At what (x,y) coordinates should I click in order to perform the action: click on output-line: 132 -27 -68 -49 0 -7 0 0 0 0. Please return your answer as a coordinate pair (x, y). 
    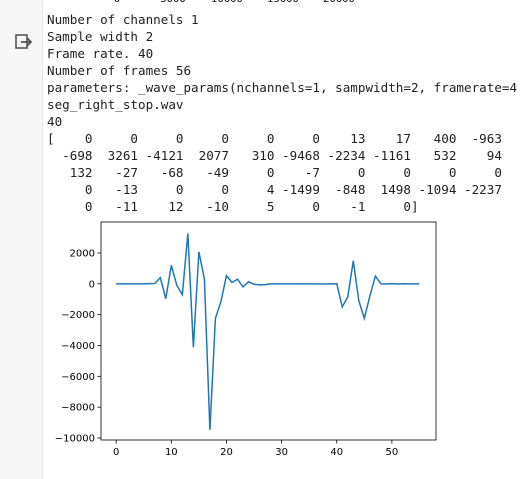
    Looking at the image, I should click on (274, 172).